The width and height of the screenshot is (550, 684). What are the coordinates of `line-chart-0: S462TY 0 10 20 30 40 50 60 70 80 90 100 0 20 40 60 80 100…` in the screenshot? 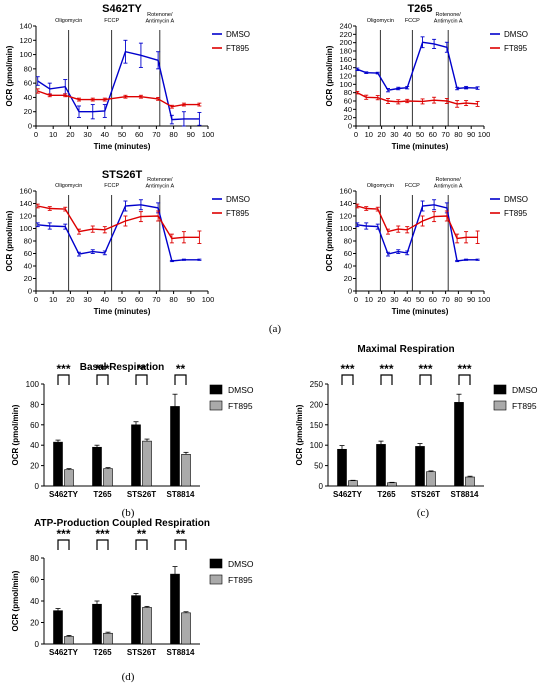 It's located at (127, 77).